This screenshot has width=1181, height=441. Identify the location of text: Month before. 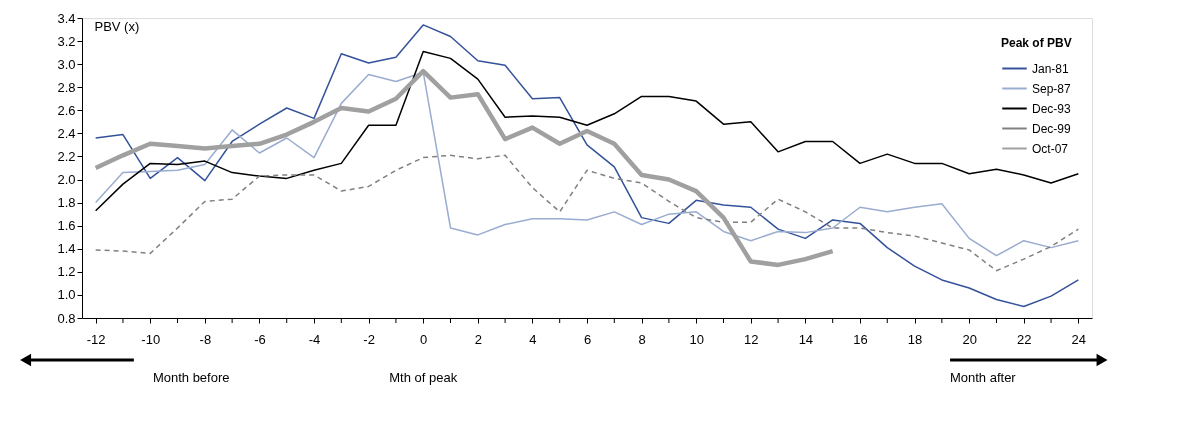
(191, 377).